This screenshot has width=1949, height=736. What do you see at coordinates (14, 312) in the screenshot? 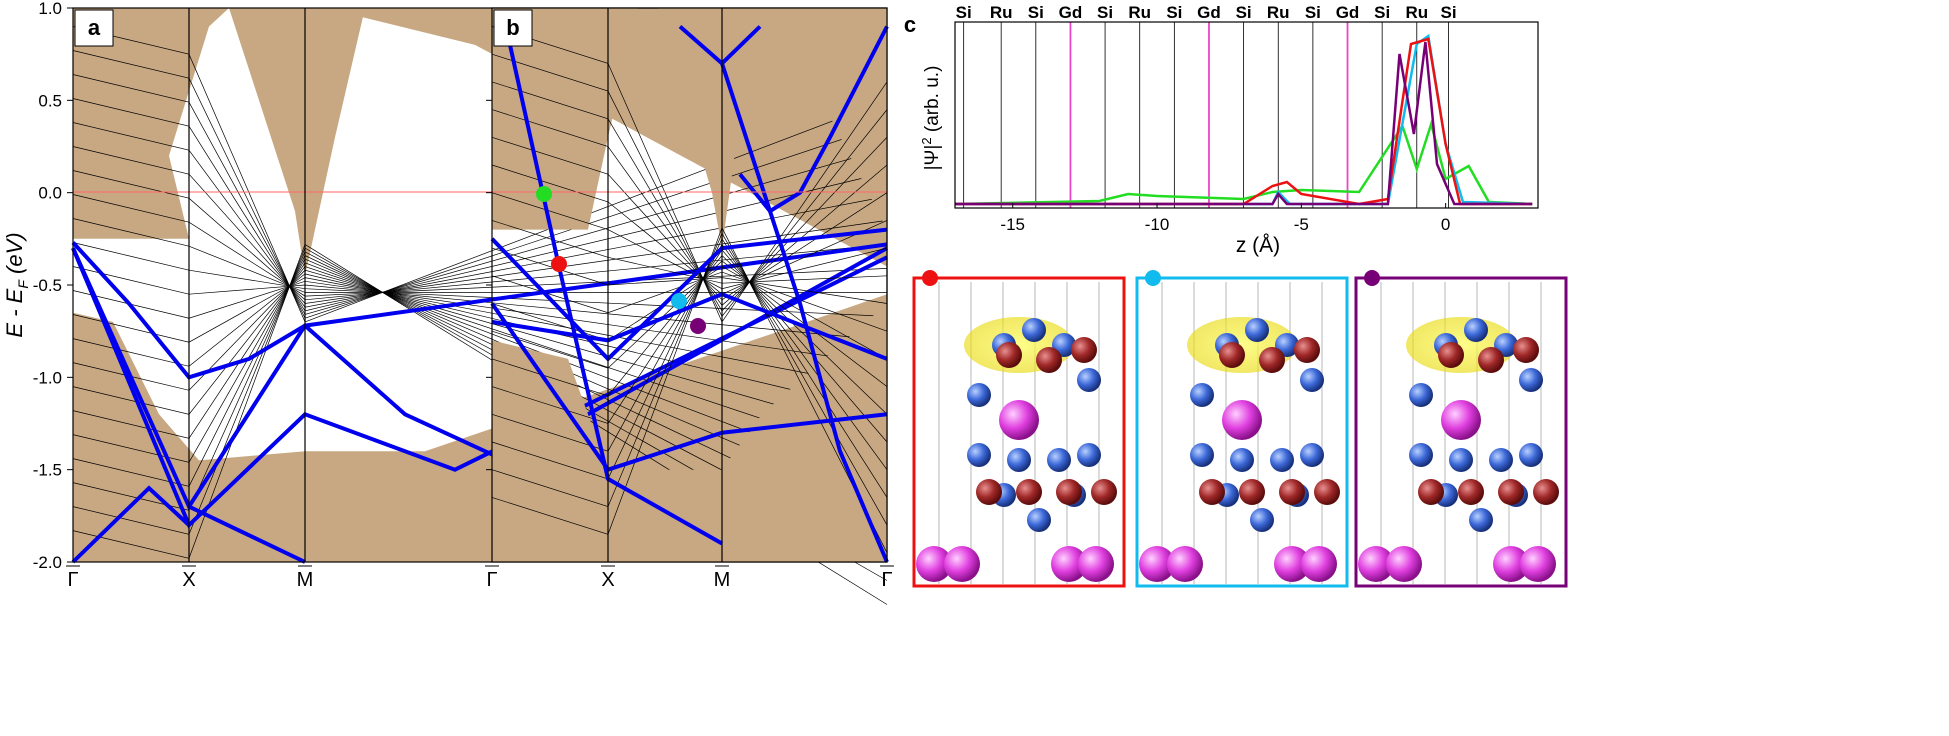
I see `y-axis-label-main: E - E` at bounding box center [14, 312].